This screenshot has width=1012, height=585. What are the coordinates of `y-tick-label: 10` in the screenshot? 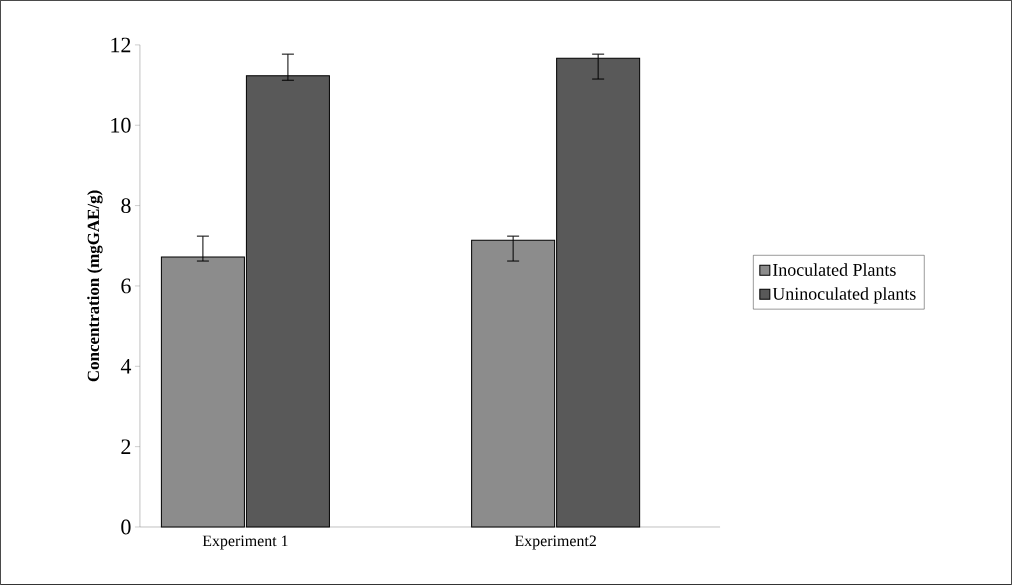 It's located at (121, 125).